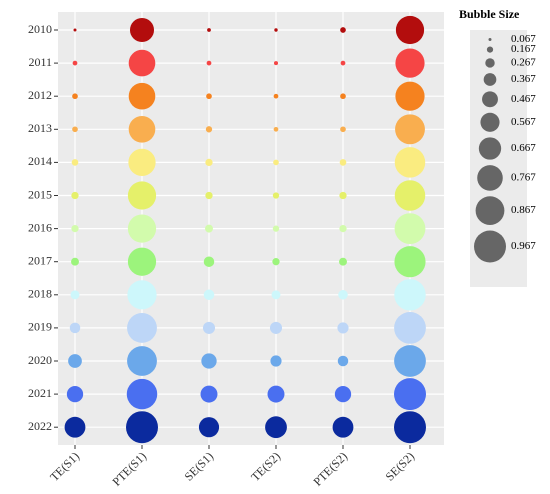 The height and width of the screenshot is (494, 550). I want to click on y-tick-label: 2014, so click(40, 161).